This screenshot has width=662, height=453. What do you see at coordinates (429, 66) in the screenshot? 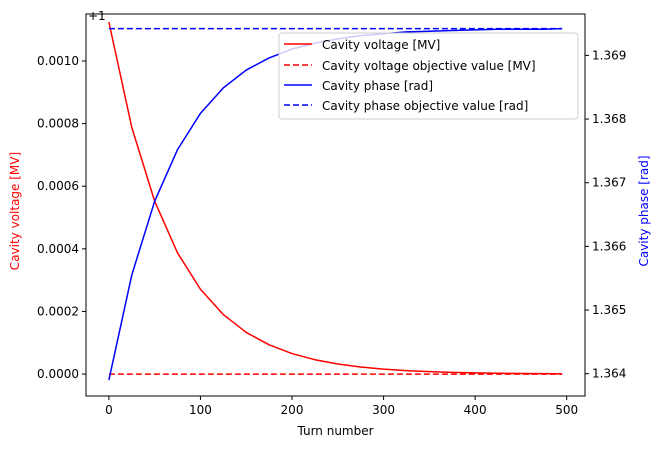
I see `legend-label-voltage-objective: Cavity voltage objective value [MV]` at bounding box center [429, 66].